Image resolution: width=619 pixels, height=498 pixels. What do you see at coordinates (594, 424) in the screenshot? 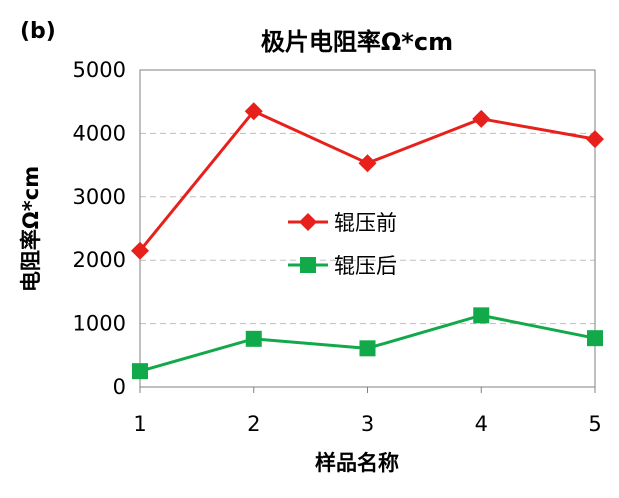
I see `x-tick-label: 5` at bounding box center [594, 424].